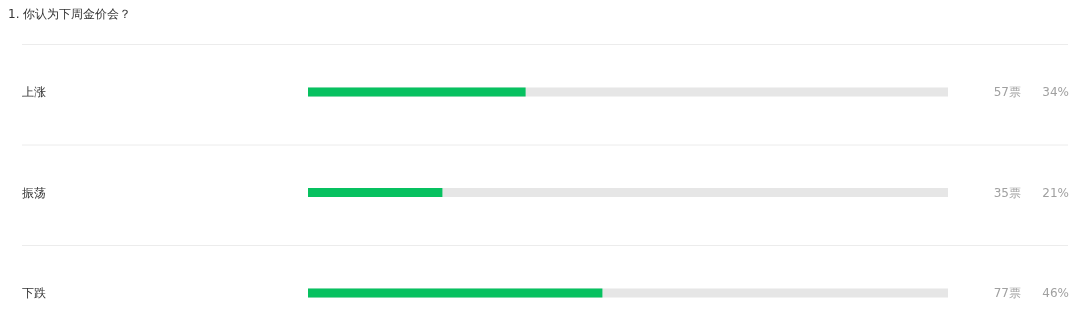  Describe the element at coordinates (1007, 293) in the screenshot. I see `text: 77票` at that location.